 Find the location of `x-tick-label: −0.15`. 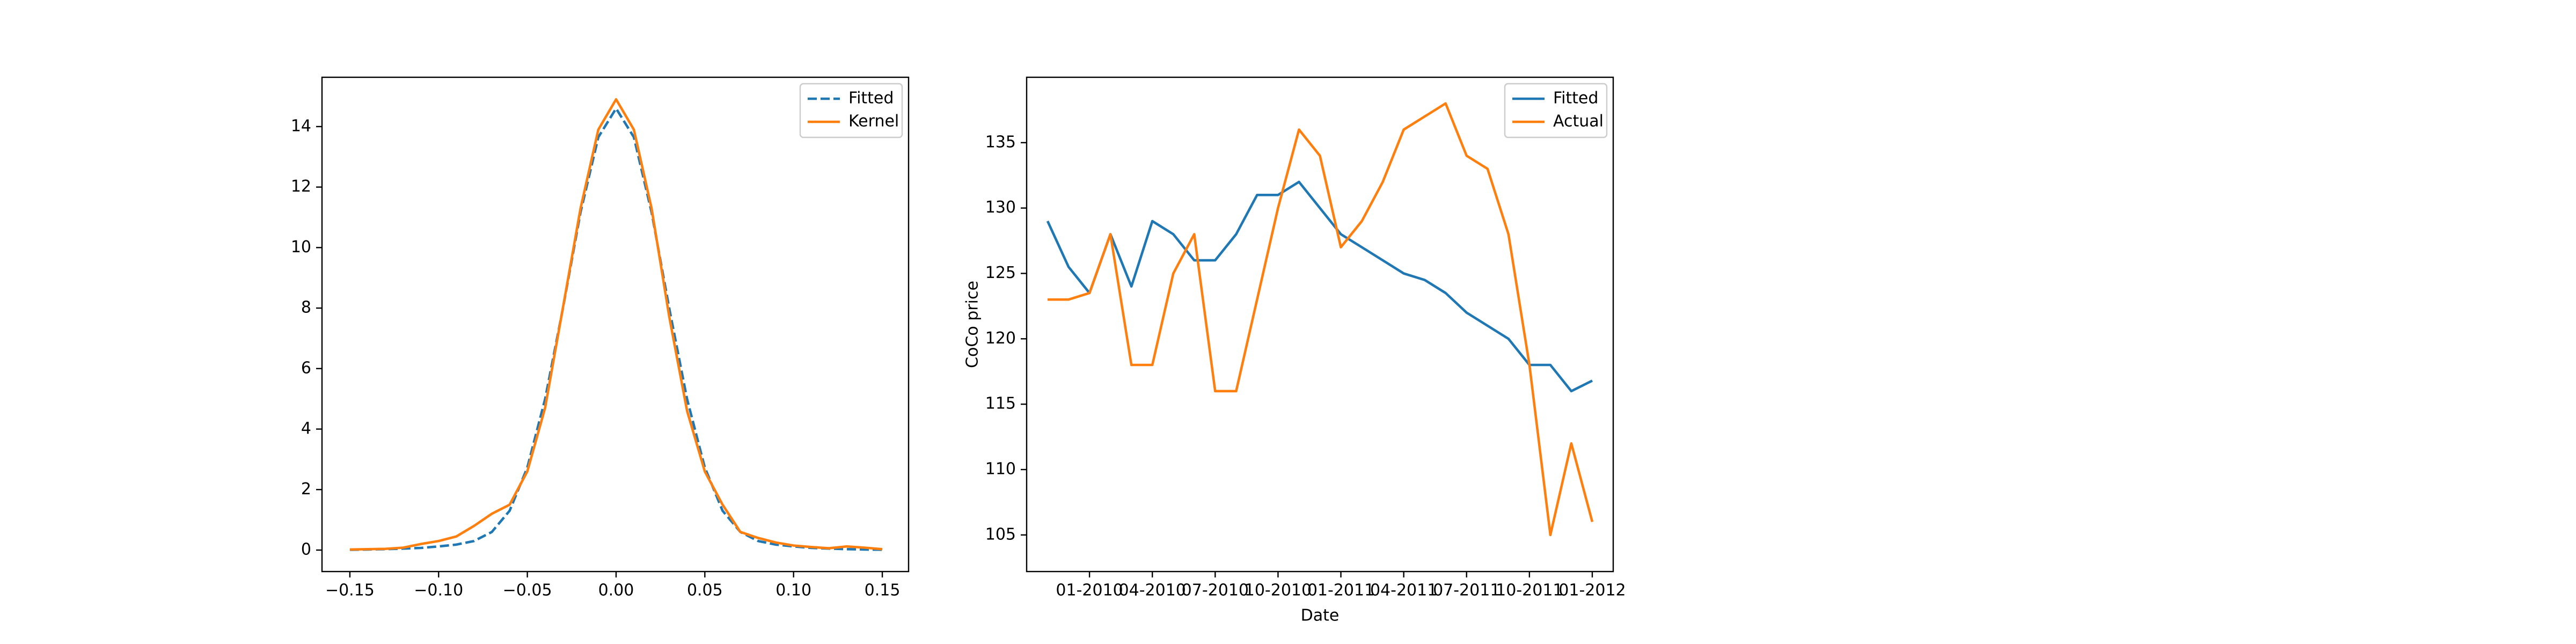

x-tick-label: −0.15 is located at coordinates (350, 590).